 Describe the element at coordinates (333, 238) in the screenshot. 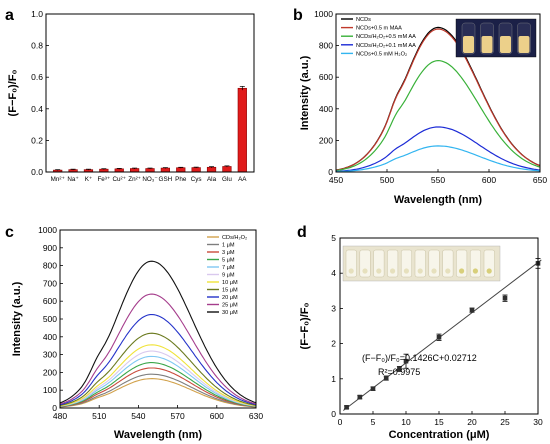

I see `y-tick-label: 5` at that location.